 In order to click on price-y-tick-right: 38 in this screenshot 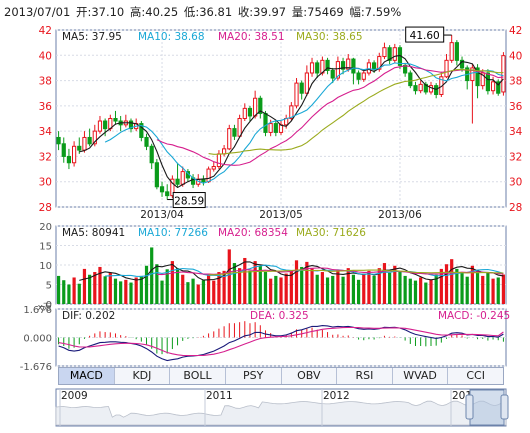, I will do `click(515, 82)`.